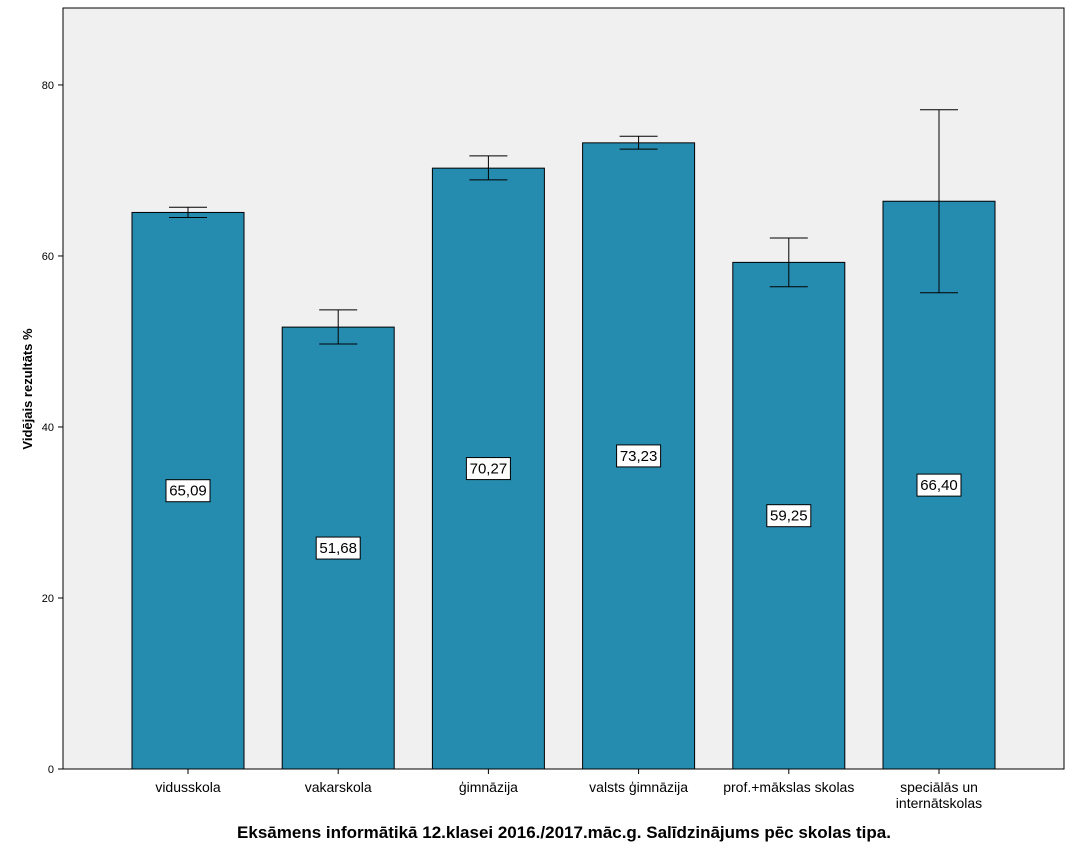 The width and height of the screenshot is (1075, 860). I want to click on data-label-1: 65,09, so click(188, 491).